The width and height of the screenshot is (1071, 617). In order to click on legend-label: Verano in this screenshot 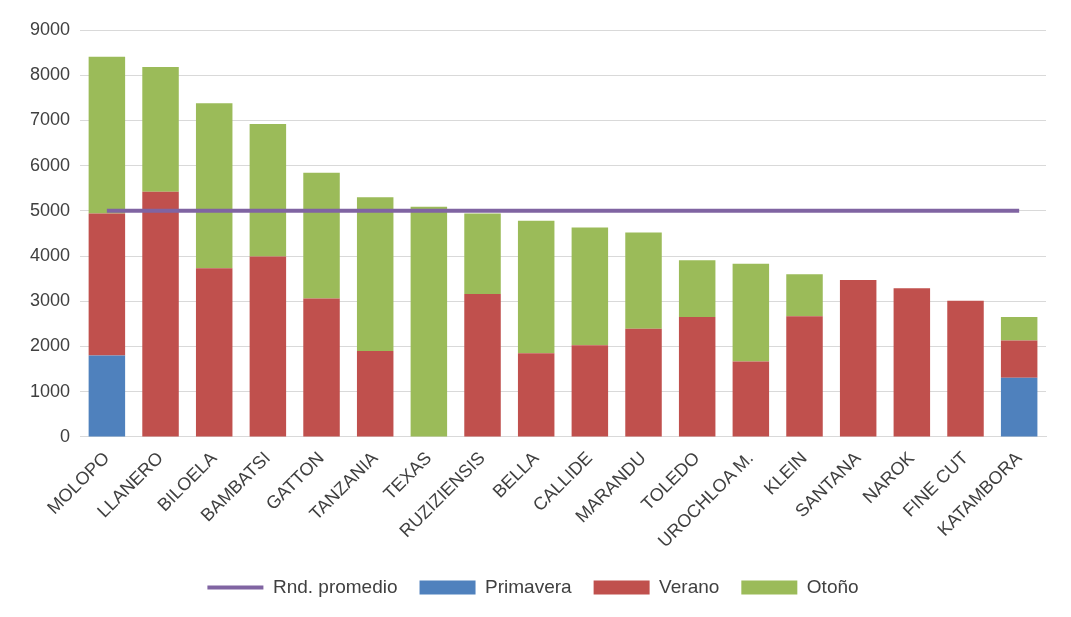, I will do `click(689, 586)`.